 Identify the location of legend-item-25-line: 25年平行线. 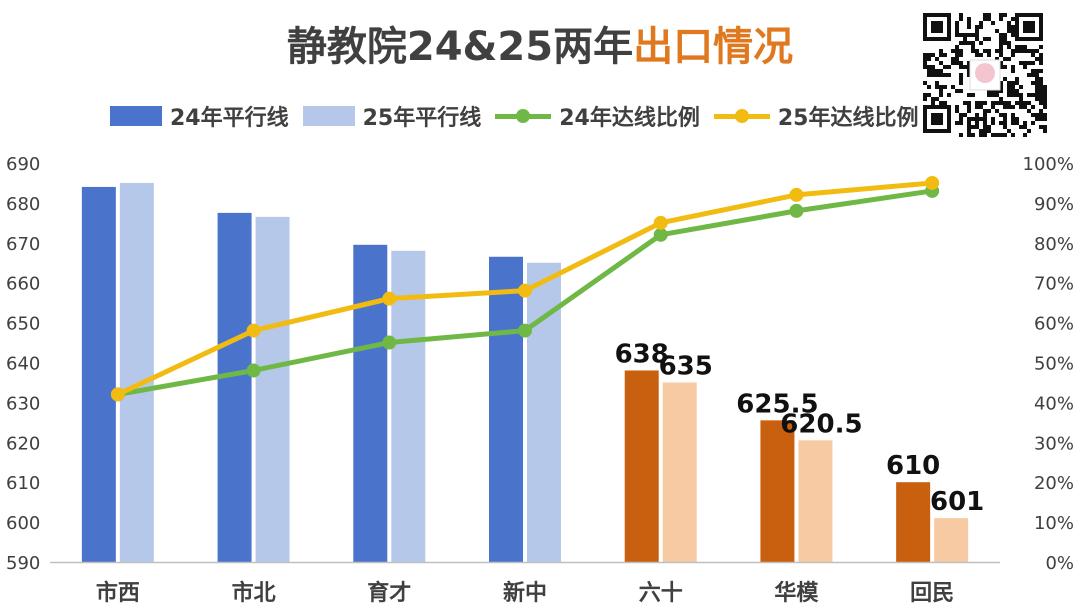
(392, 116).